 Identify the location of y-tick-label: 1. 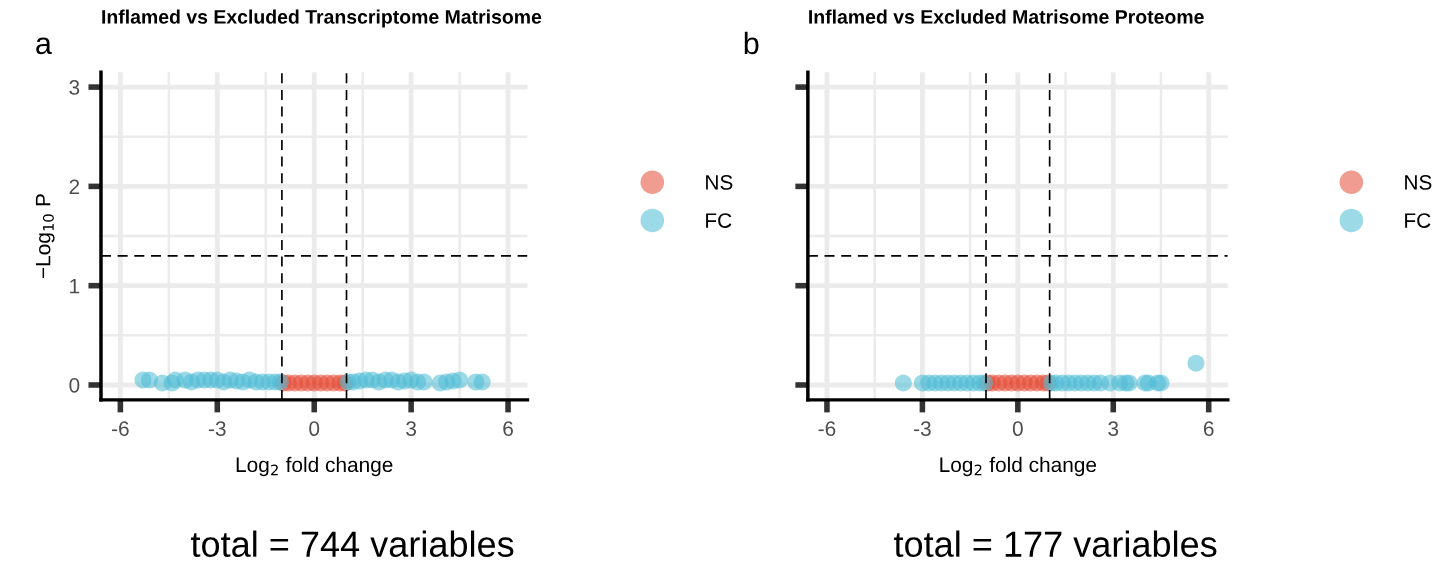
(75, 286).